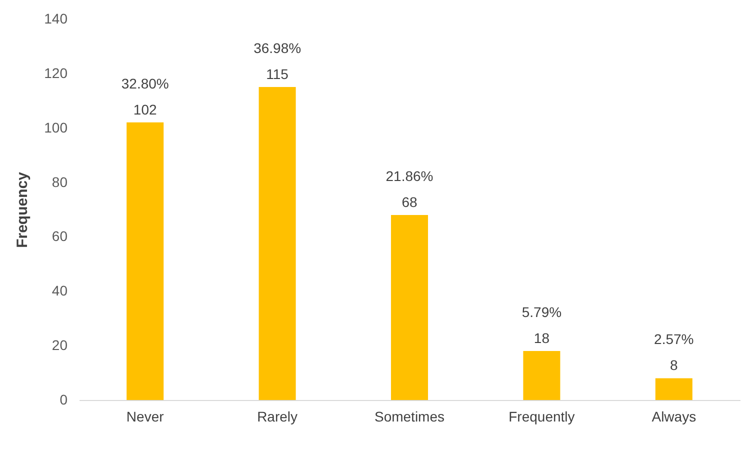 The image size is (750, 453). What do you see at coordinates (56, 127) in the screenshot?
I see `y-tick-label: 100` at bounding box center [56, 127].